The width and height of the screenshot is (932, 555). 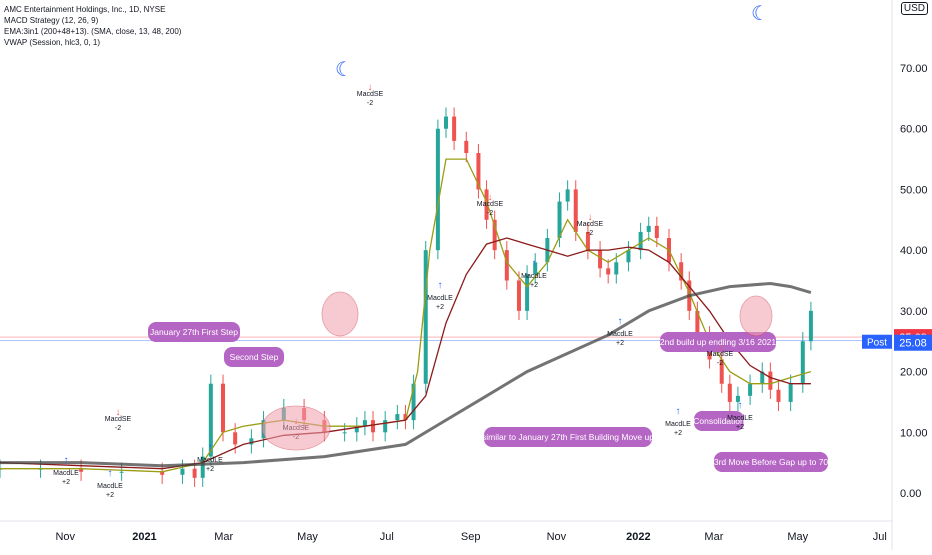 What do you see at coordinates (910, 494) in the screenshot?
I see `y-tick-label: 0.00` at bounding box center [910, 494].